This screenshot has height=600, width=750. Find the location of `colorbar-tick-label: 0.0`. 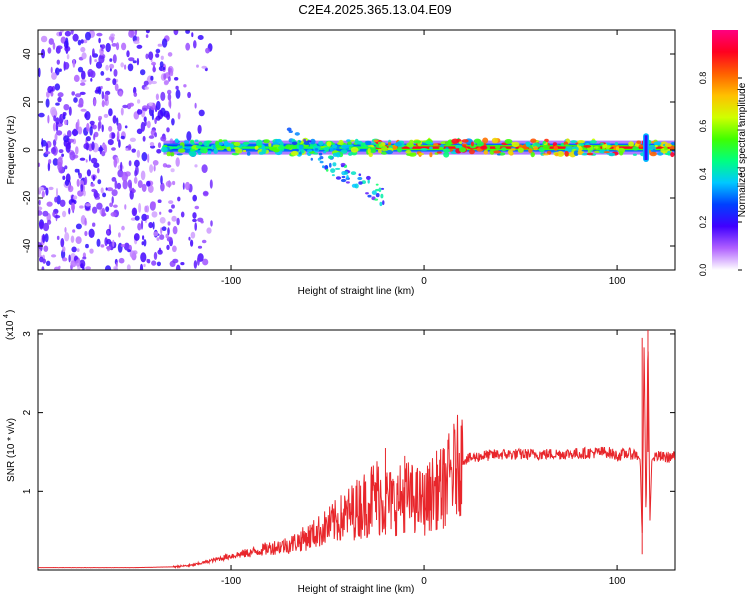

colorbar-tick-label: 0.0 is located at coordinates (703, 270).